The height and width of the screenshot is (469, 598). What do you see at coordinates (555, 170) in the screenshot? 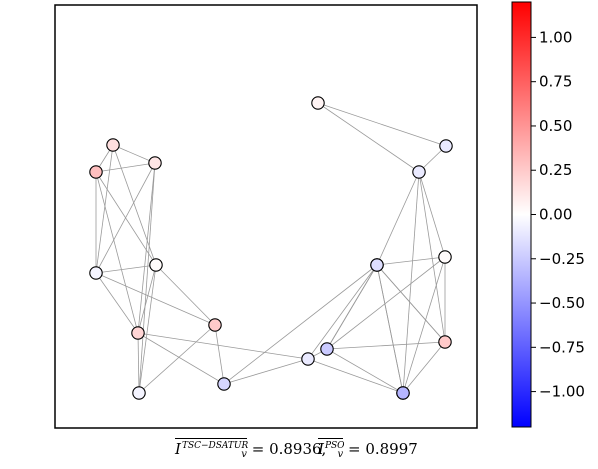
I see `colorbar-tick-label: 0.25` at bounding box center [555, 170].